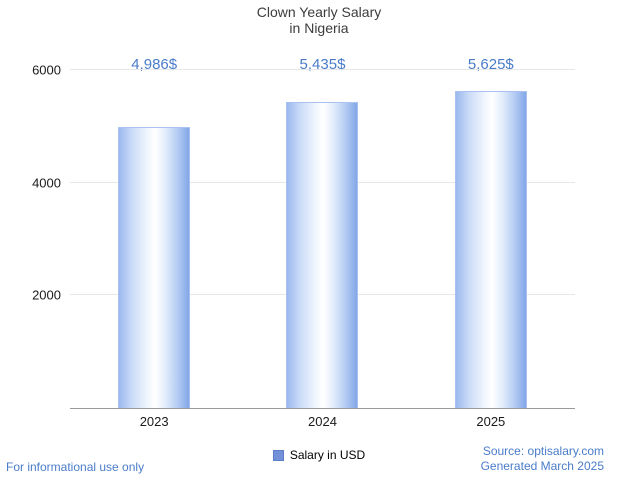 This screenshot has width=638, height=478. What do you see at coordinates (319, 12) in the screenshot?
I see `chart-title-line1: Clown Yearly Salary` at bounding box center [319, 12].